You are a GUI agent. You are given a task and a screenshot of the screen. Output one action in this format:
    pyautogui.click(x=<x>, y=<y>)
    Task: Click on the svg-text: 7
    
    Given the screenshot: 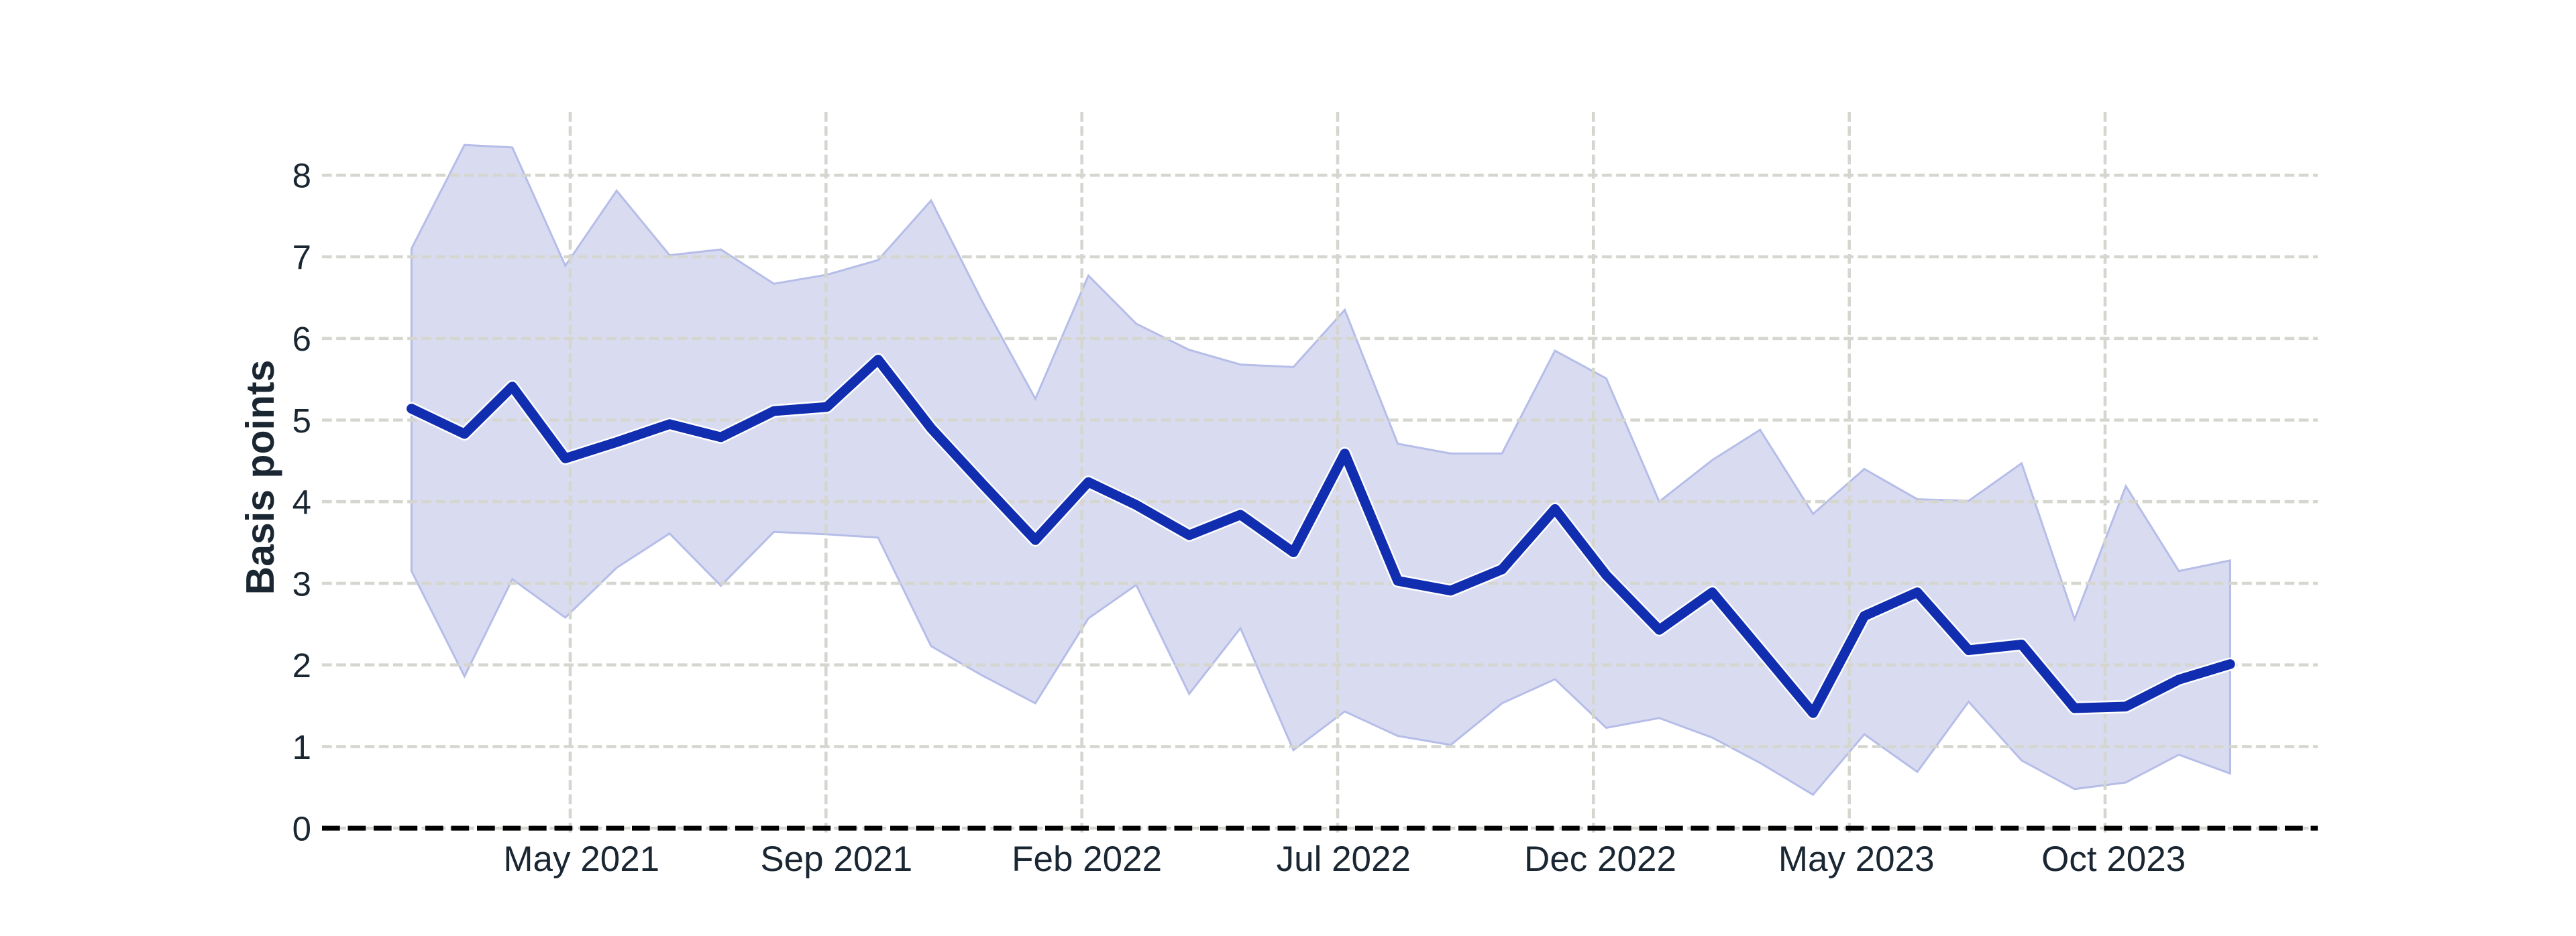 What is the action you would take?
    pyautogui.click(x=301, y=257)
    